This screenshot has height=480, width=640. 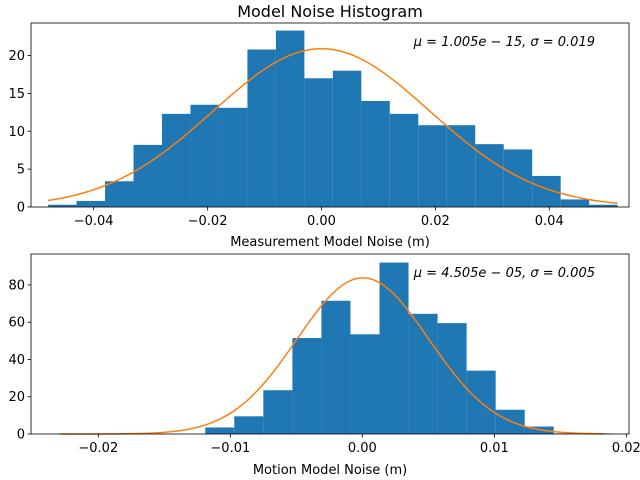 What do you see at coordinates (504, 42) in the screenshot?
I see `stats-annotation: μ = 1.005e − 15, σ = 0.019` at bounding box center [504, 42].